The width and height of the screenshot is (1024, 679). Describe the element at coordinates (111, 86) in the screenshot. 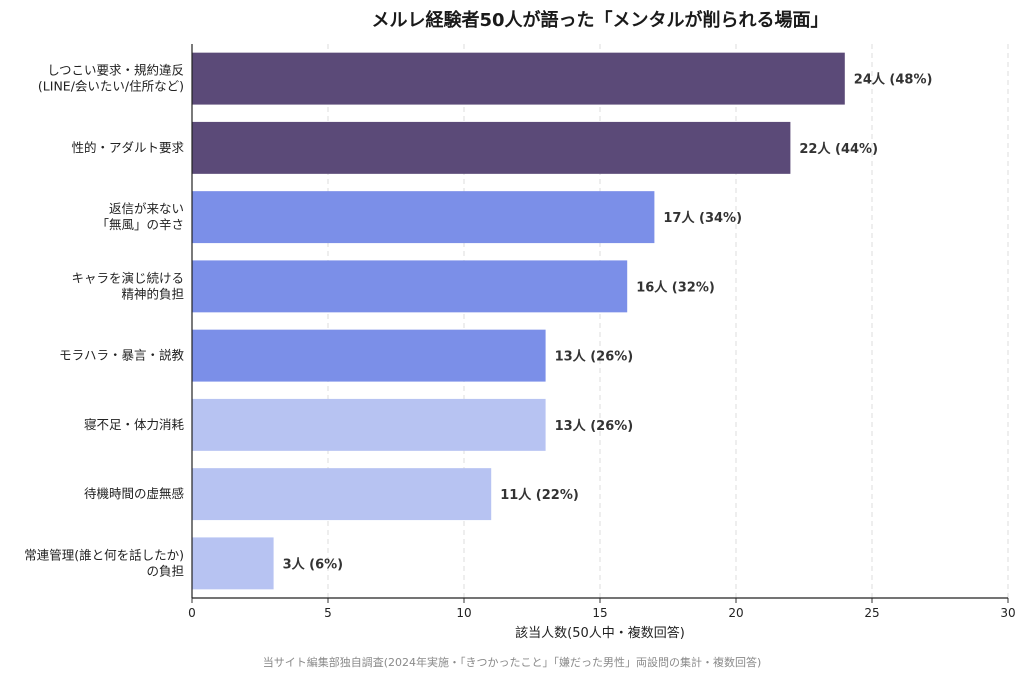

I see `category-label: (LINE/会いたい/住所など)` at that location.